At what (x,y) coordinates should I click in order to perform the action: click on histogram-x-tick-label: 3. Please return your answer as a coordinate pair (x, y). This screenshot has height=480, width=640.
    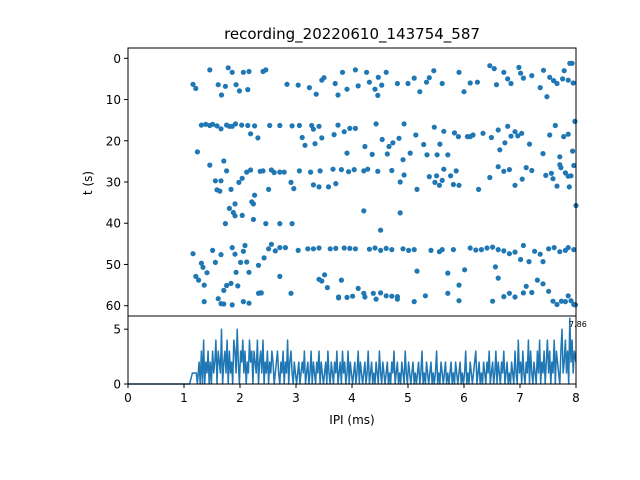
    Looking at the image, I should click on (296, 398).